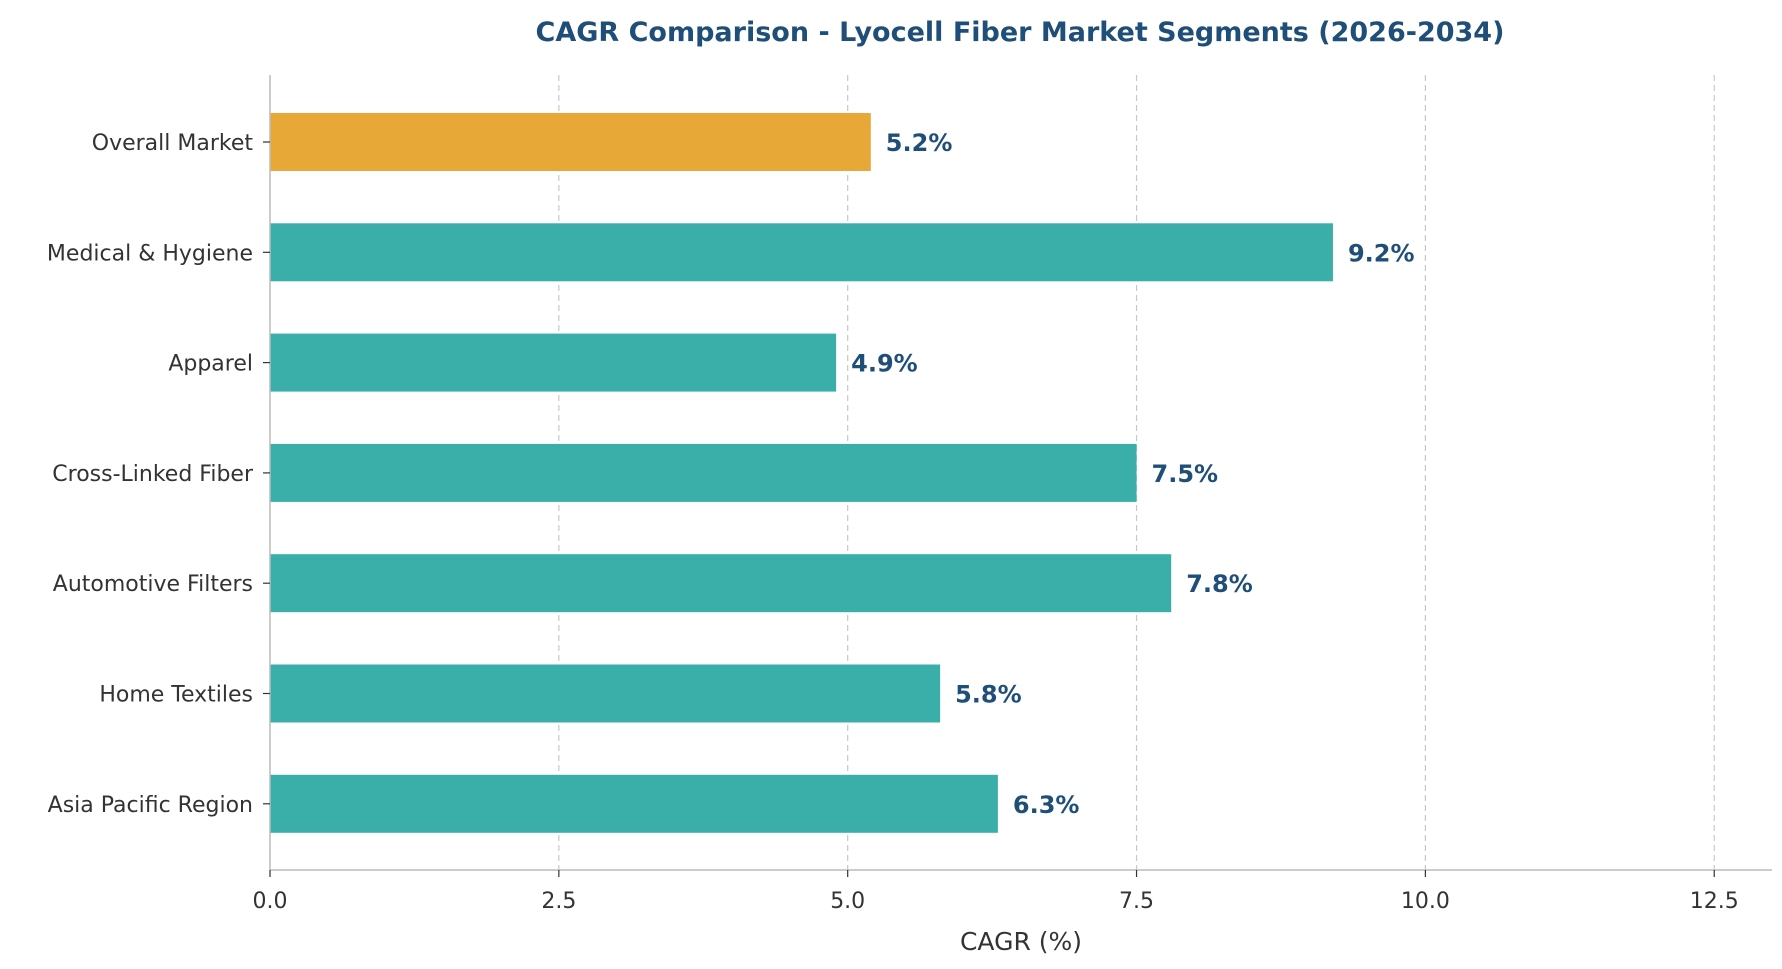  What do you see at coordinates (988, 695) in the screenshot?
I see `data-label: 5.8%` at bounding box center [988, 695].